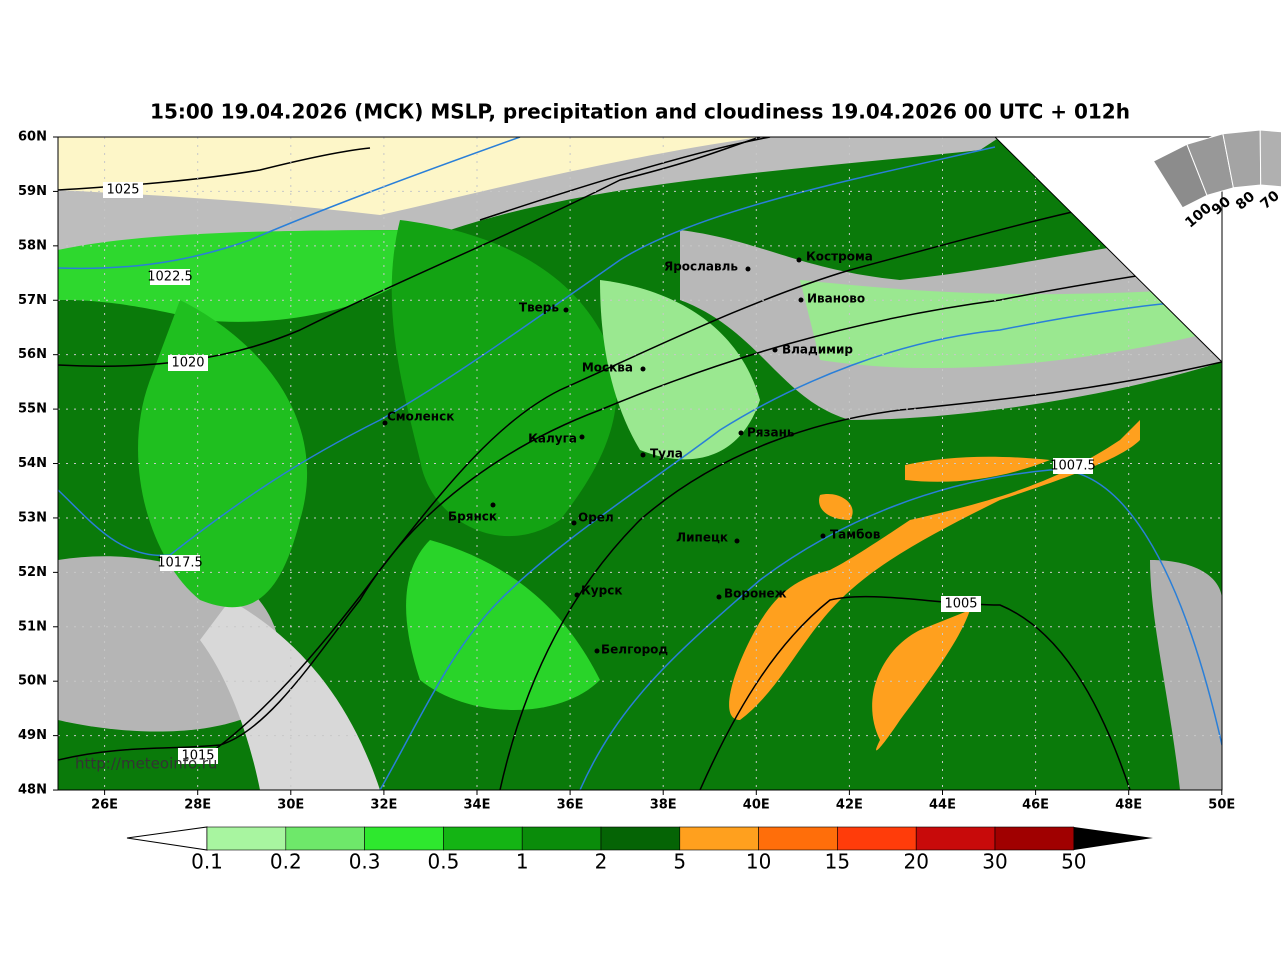 The width and height of the screenshot is (1281, 967). Describe the element at coordinates (817, 350) in the screenshot. I see `city-label: Владимир` at that location.